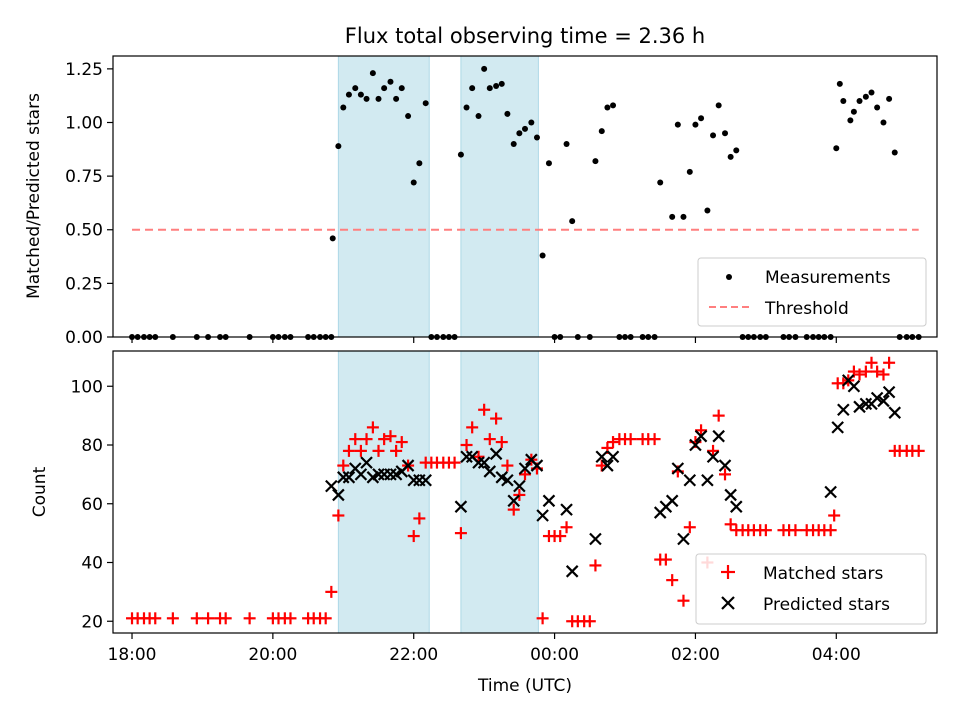 Image resolution: width=960 pixels, height=720 pixels. I want to click on count-shaded-interval, so click(383, 492).